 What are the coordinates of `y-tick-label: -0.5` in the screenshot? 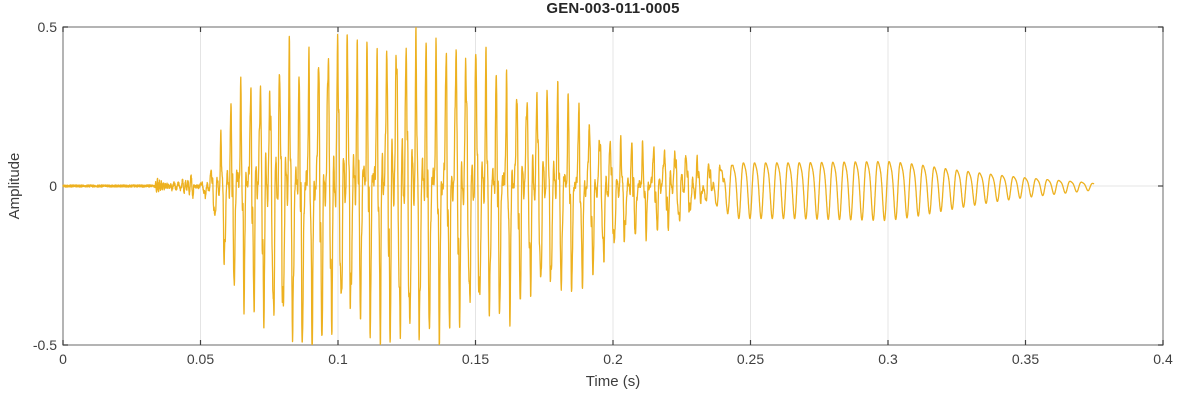 It's located at (44, 345).